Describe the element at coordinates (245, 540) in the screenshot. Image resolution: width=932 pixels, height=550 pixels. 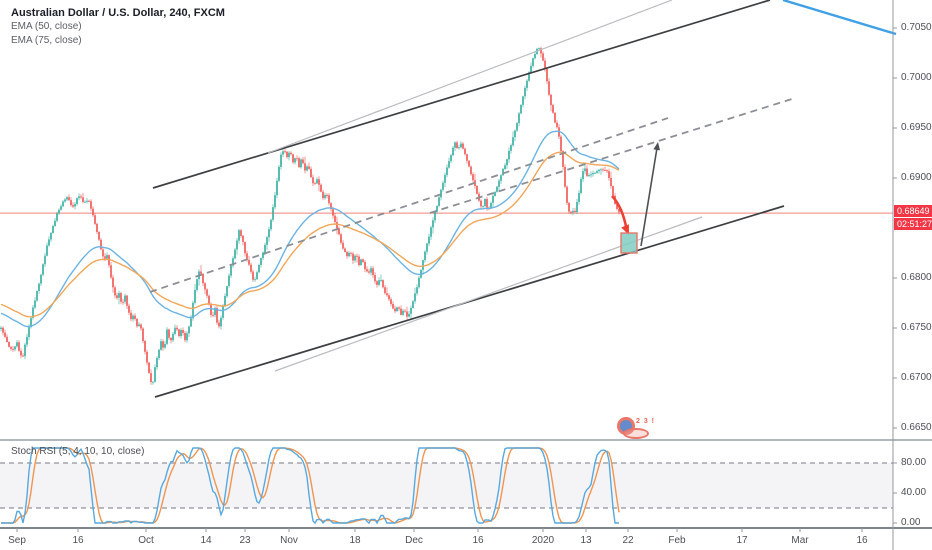
I see `time-axis-label: 23` at that location.